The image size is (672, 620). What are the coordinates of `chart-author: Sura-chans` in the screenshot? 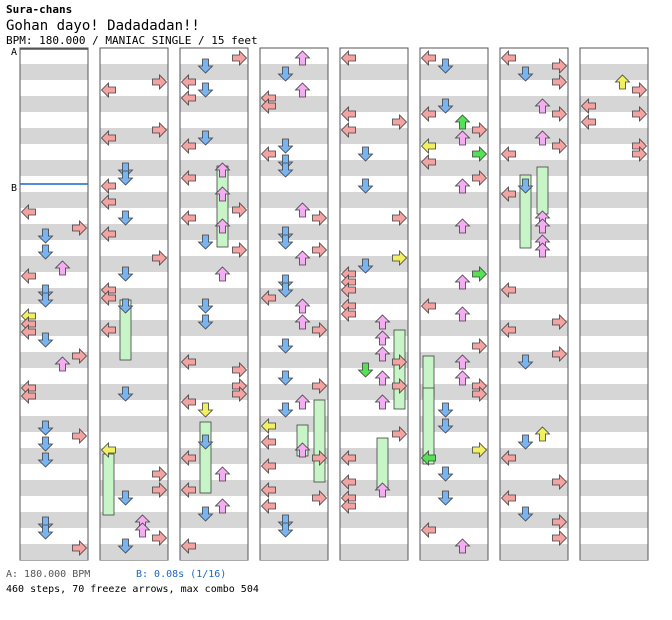 It's located at (39, 9).